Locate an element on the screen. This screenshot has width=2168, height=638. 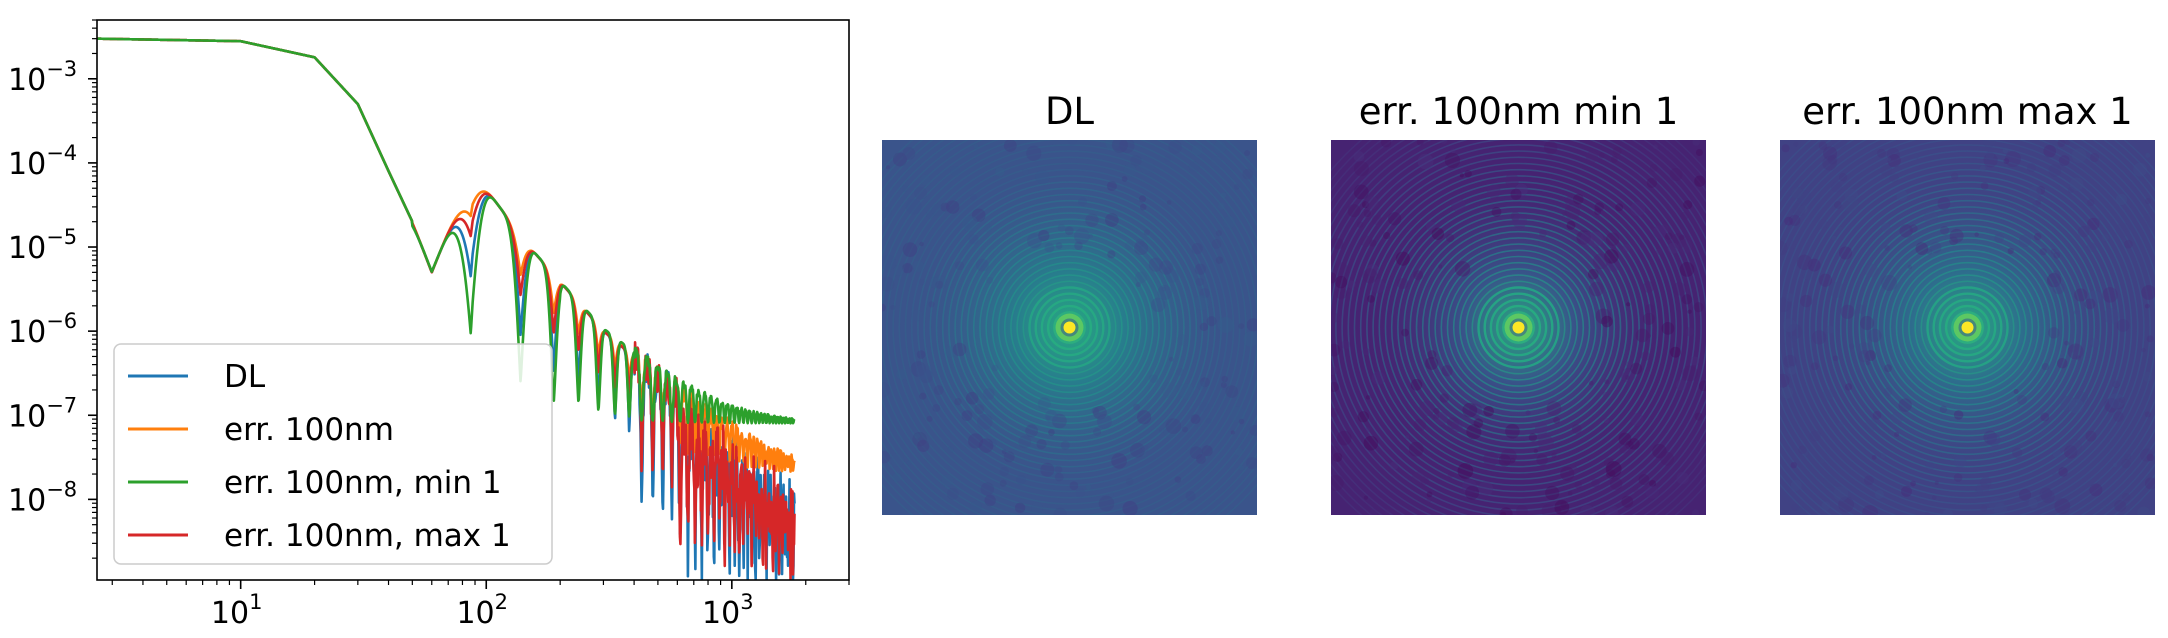
x-tick-label: 103 is located at coordinates (728, 610).